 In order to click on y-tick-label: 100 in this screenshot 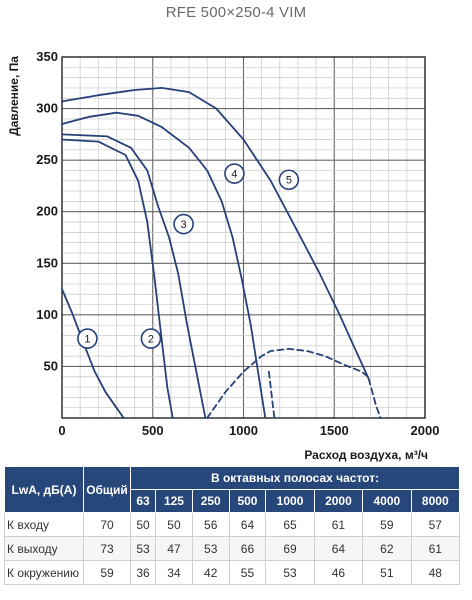, I will do `click(47, 314)`.